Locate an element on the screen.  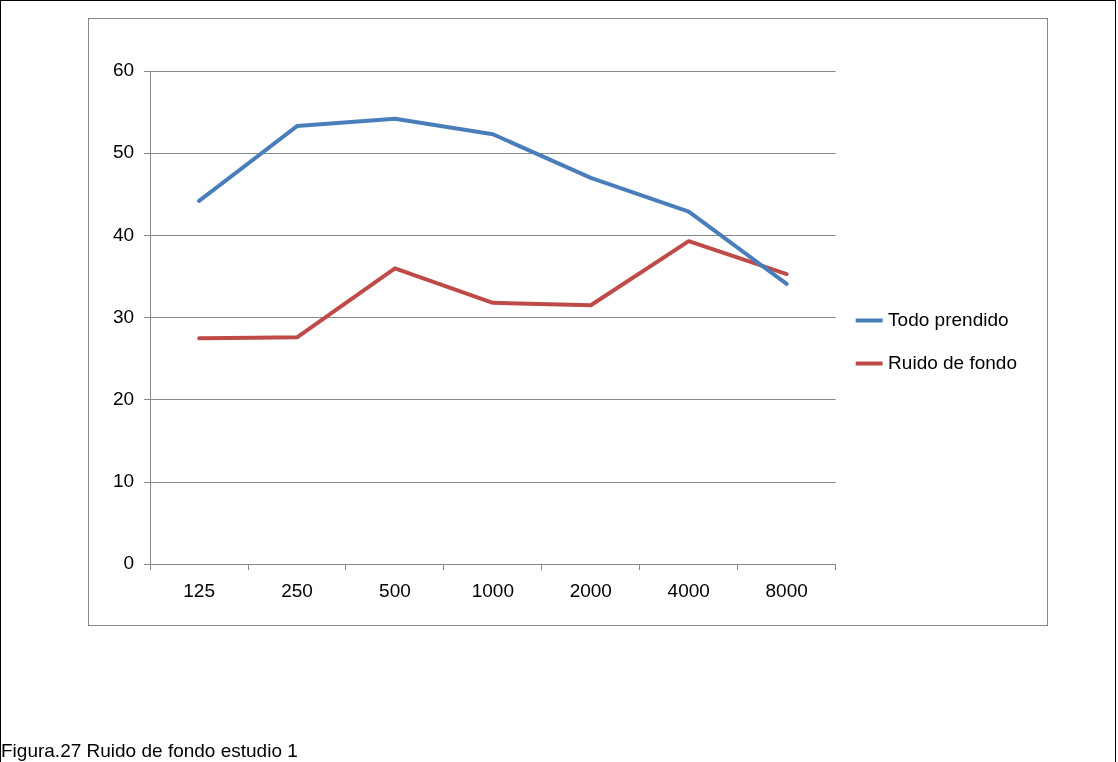
x-tick-label: 500 is located at coordinates (395, 590).